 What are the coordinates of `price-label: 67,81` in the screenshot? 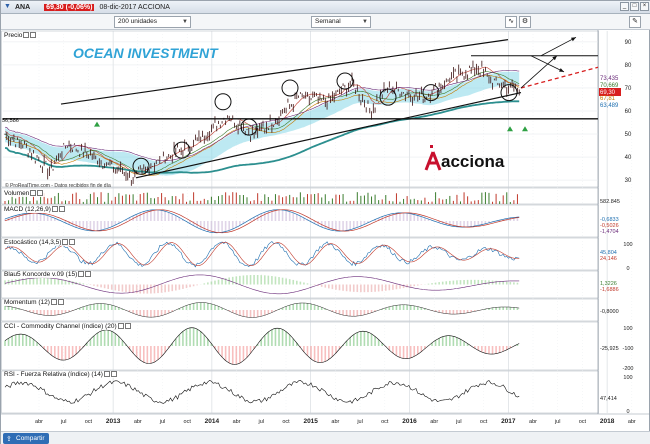 It's located at (608, 99).